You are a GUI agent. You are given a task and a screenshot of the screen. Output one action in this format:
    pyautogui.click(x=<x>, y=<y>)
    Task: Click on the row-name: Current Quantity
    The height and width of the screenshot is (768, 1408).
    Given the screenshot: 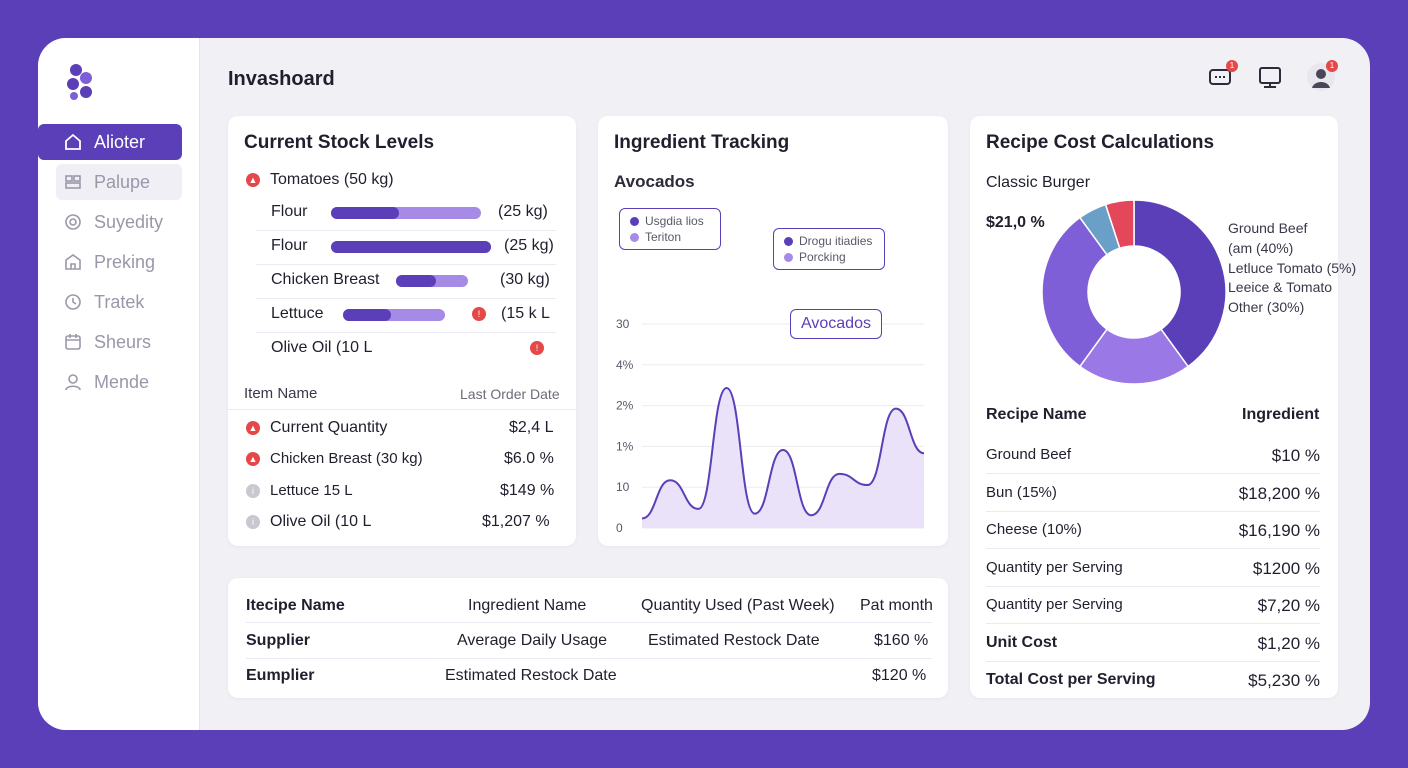 What is the action you would take?
    pyautogui.click(x=329, y=427)
    